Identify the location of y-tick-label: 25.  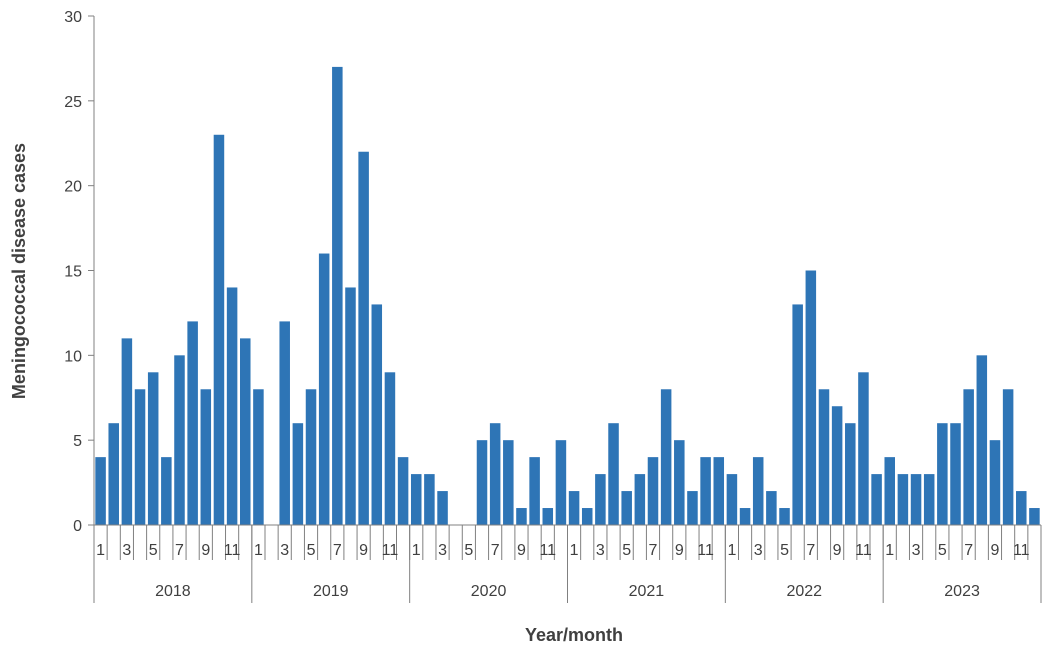
(73, 102).